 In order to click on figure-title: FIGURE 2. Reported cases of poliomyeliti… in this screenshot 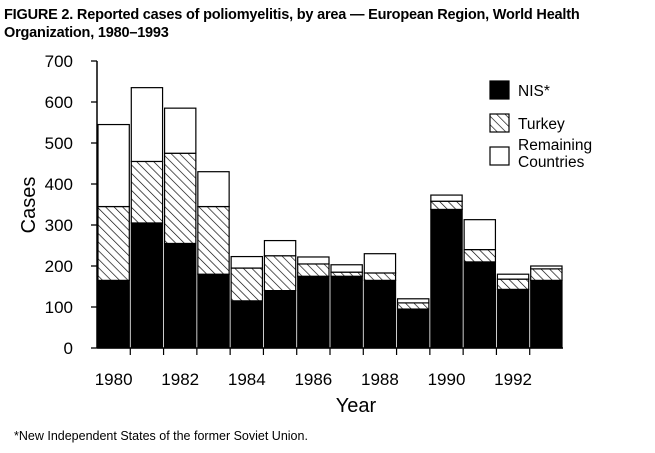, I will do `click(292, 24)`.